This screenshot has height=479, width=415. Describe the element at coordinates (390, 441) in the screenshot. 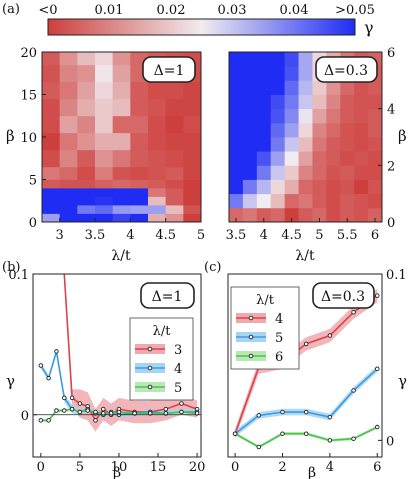

I see `lineplot-c-ytick-label: 0` at that location.